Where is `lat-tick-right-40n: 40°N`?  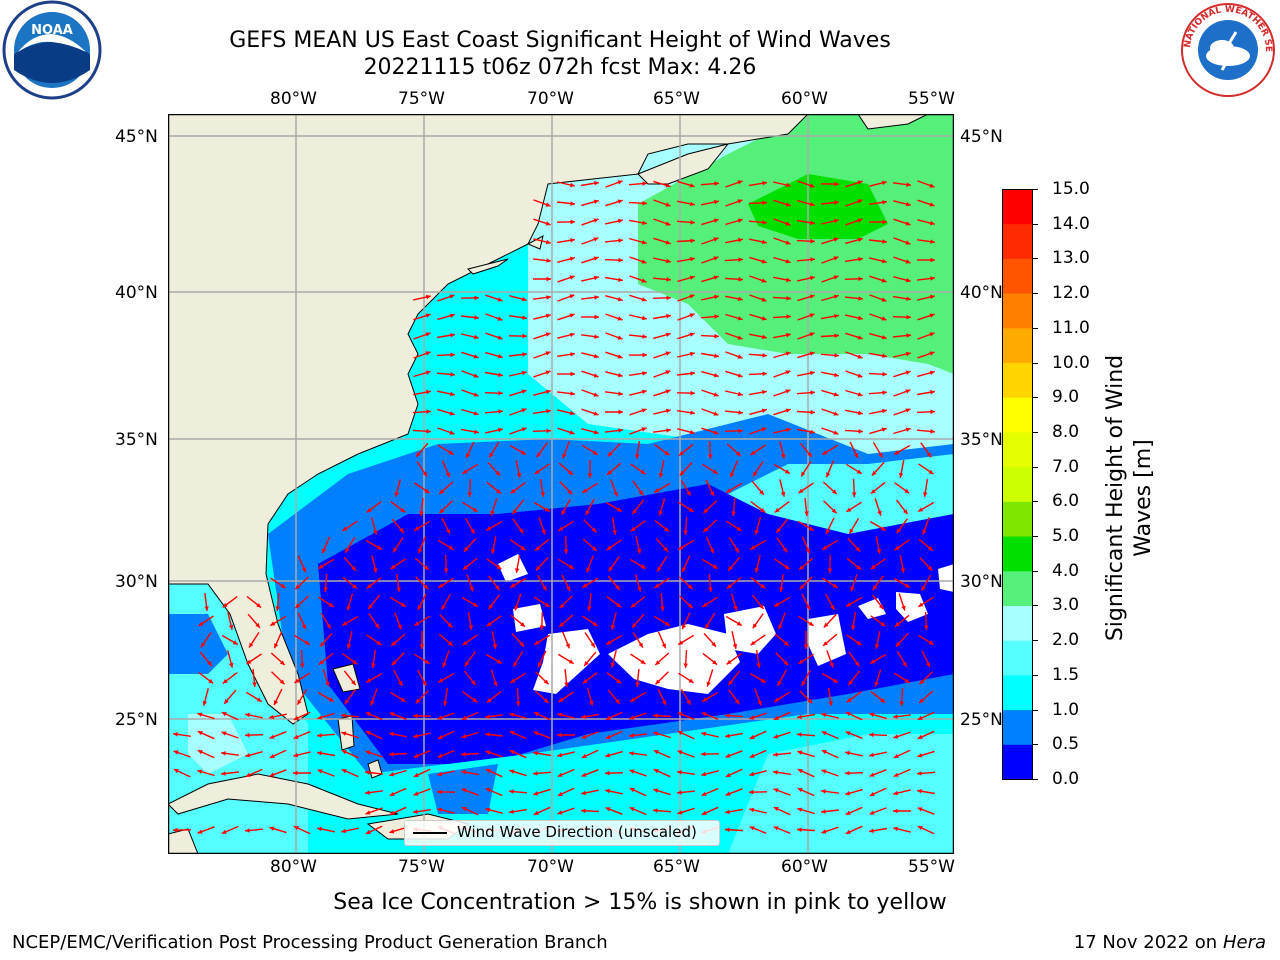
lat-tick-right-40n: 40°N is located at coordinates (981, 293).